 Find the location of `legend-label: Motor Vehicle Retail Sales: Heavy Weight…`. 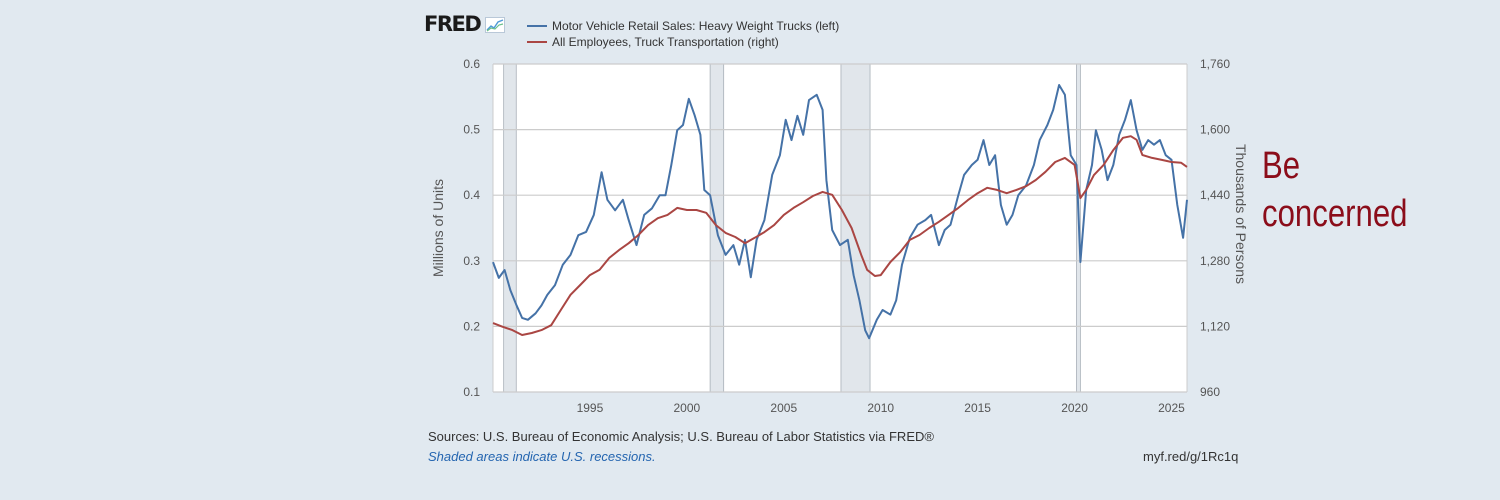

legend-label: Motor Vehicle Retail Sales: Heavy Weight… is located at coordinates (696, 26).